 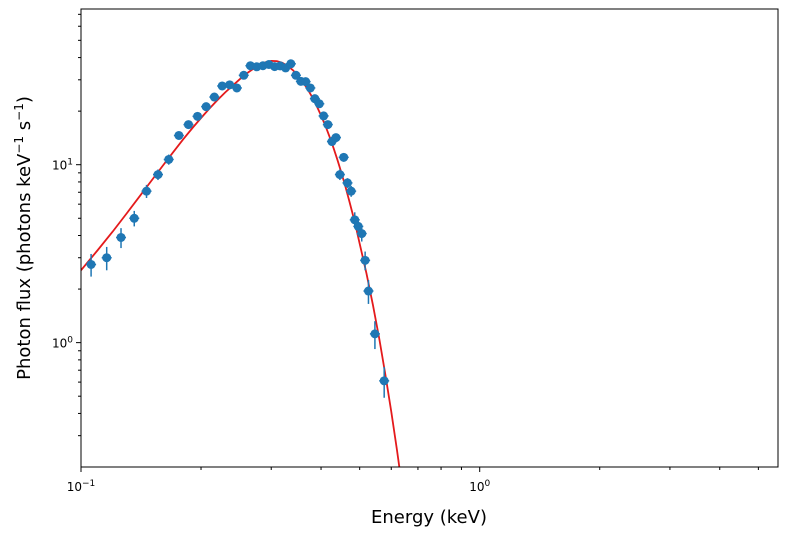 I want to click on x-axis-label: Energy (keV), so click(x=429, y=517).